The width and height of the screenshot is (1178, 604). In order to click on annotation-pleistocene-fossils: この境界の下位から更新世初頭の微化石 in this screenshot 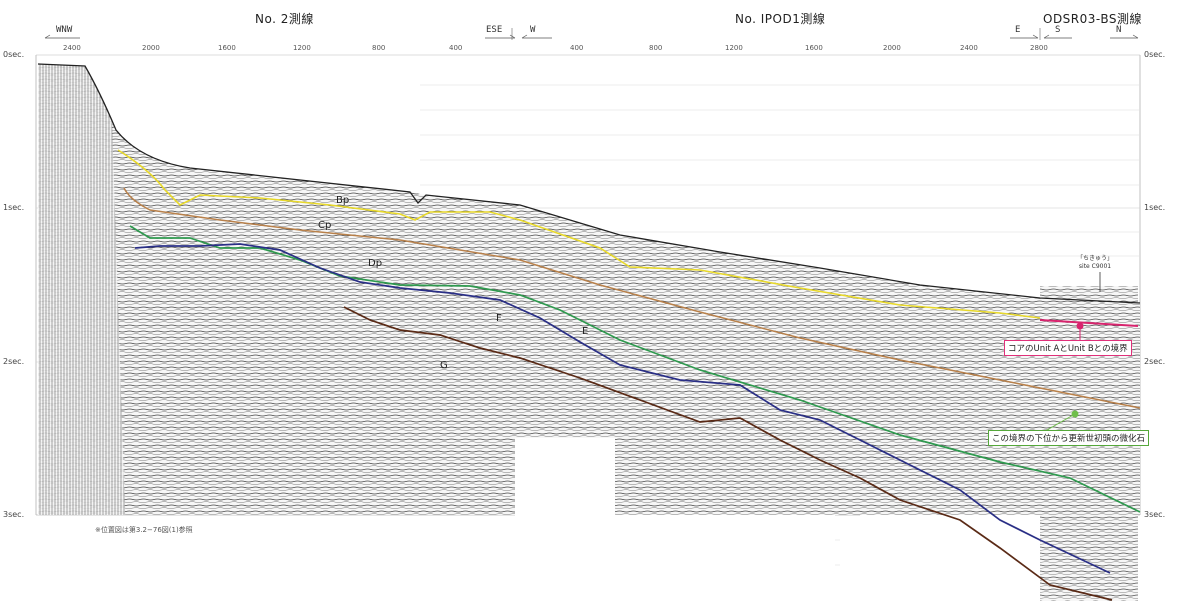, I will do `click(1069, 438)`.